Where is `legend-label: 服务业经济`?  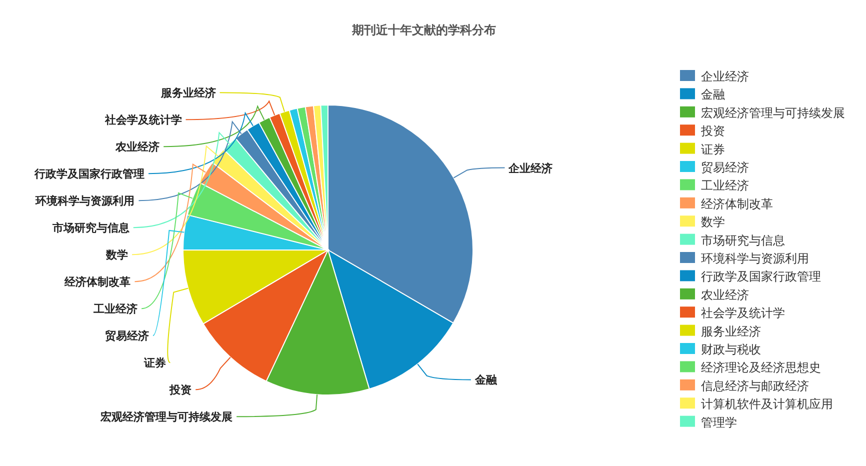 legend-label: 服务业经济 is located at coordinates (731, 331).